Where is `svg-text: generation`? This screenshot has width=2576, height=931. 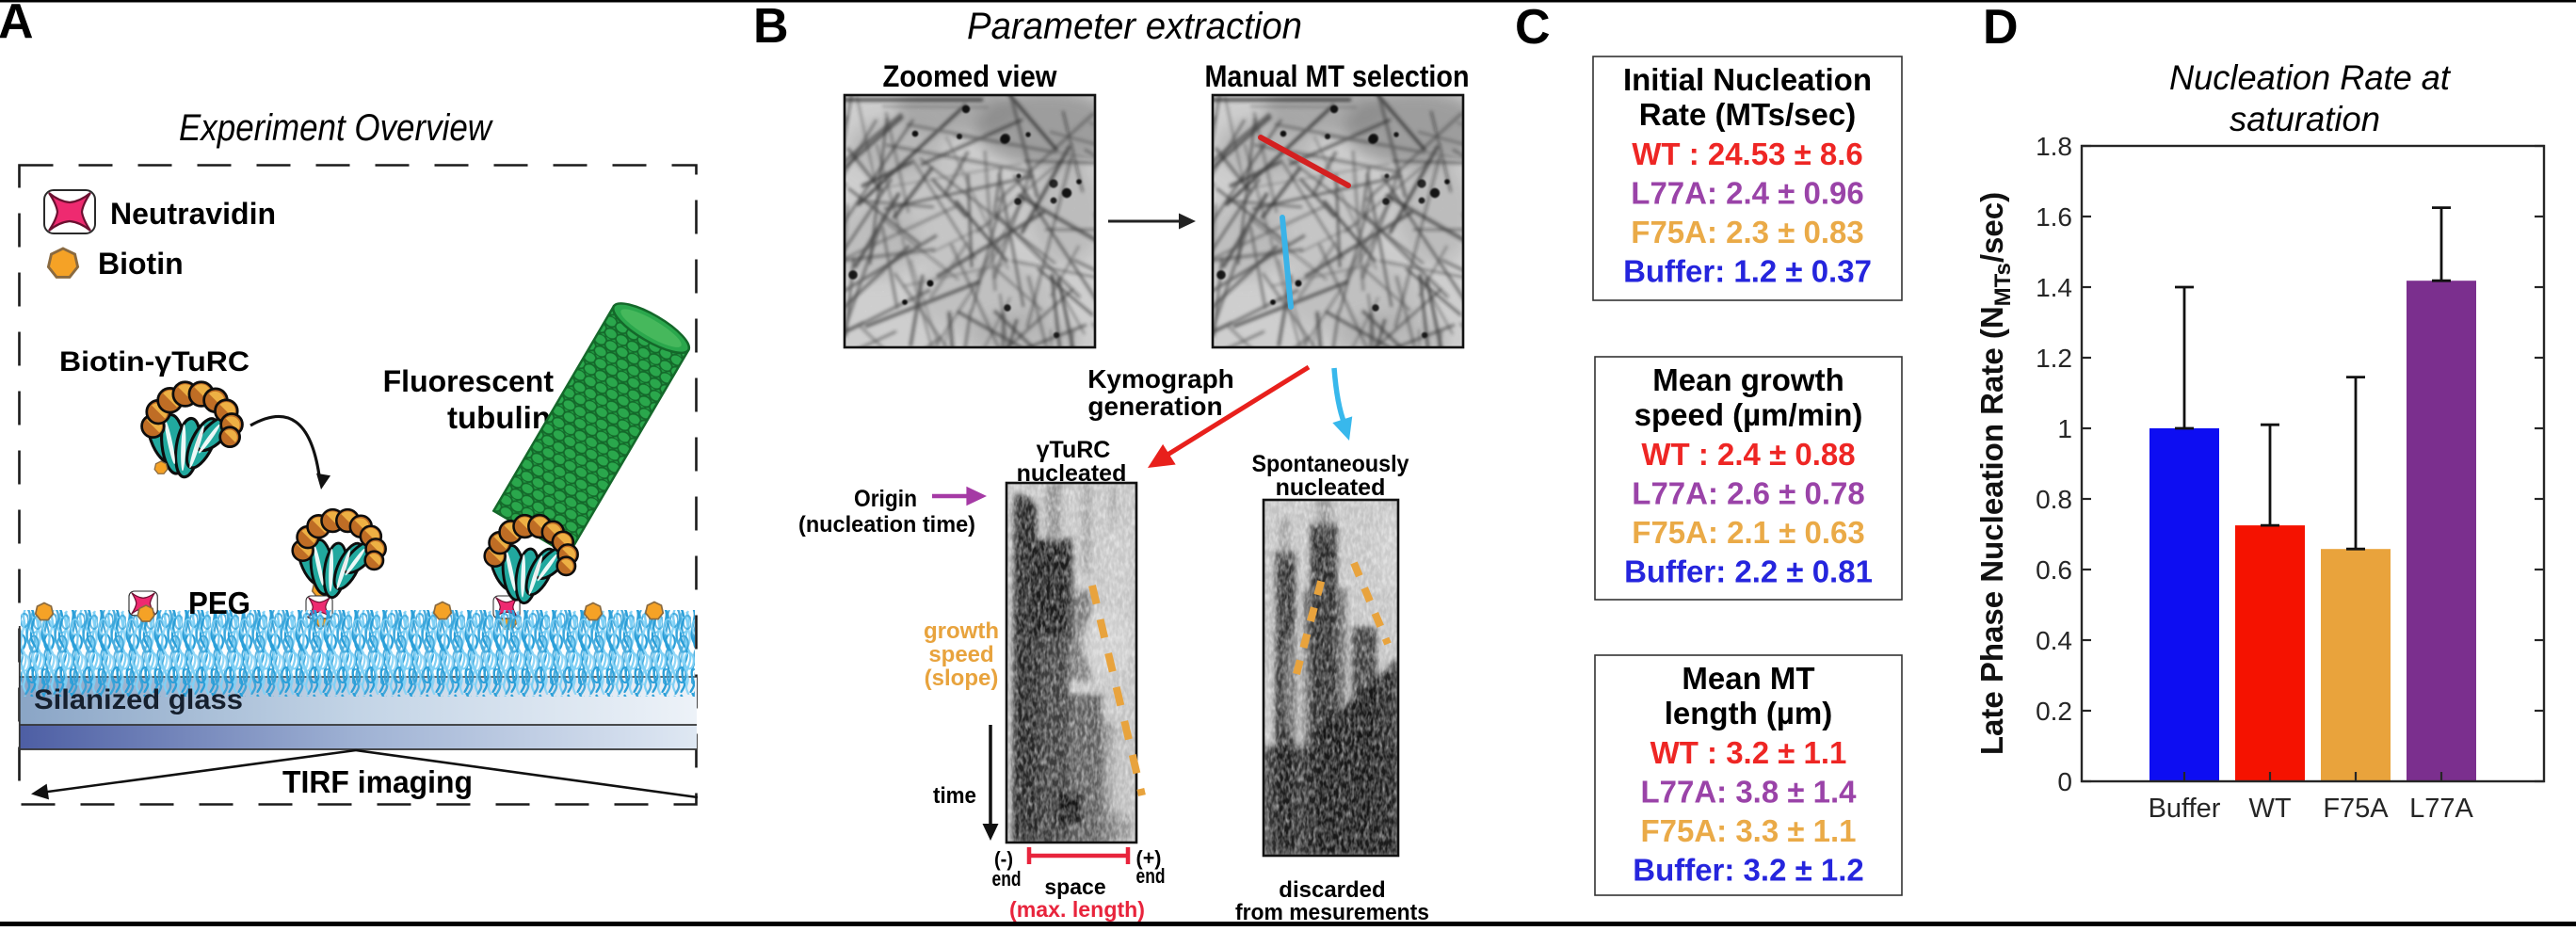
svg-text: generation is located at coordinates (1154, 406).